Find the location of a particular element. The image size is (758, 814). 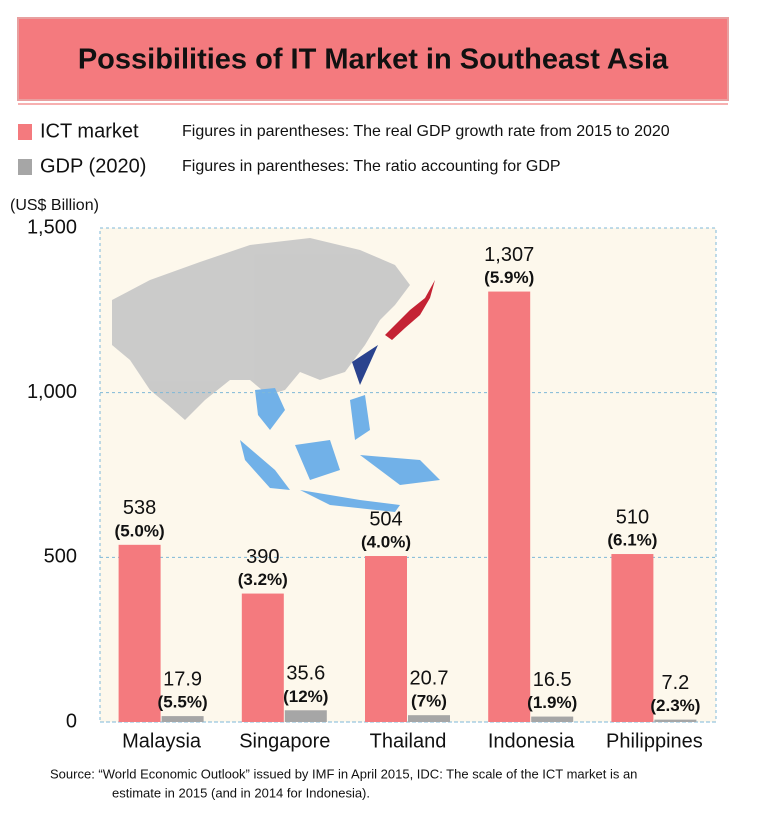

value-label: 538 is located at coordinates (139, 508).